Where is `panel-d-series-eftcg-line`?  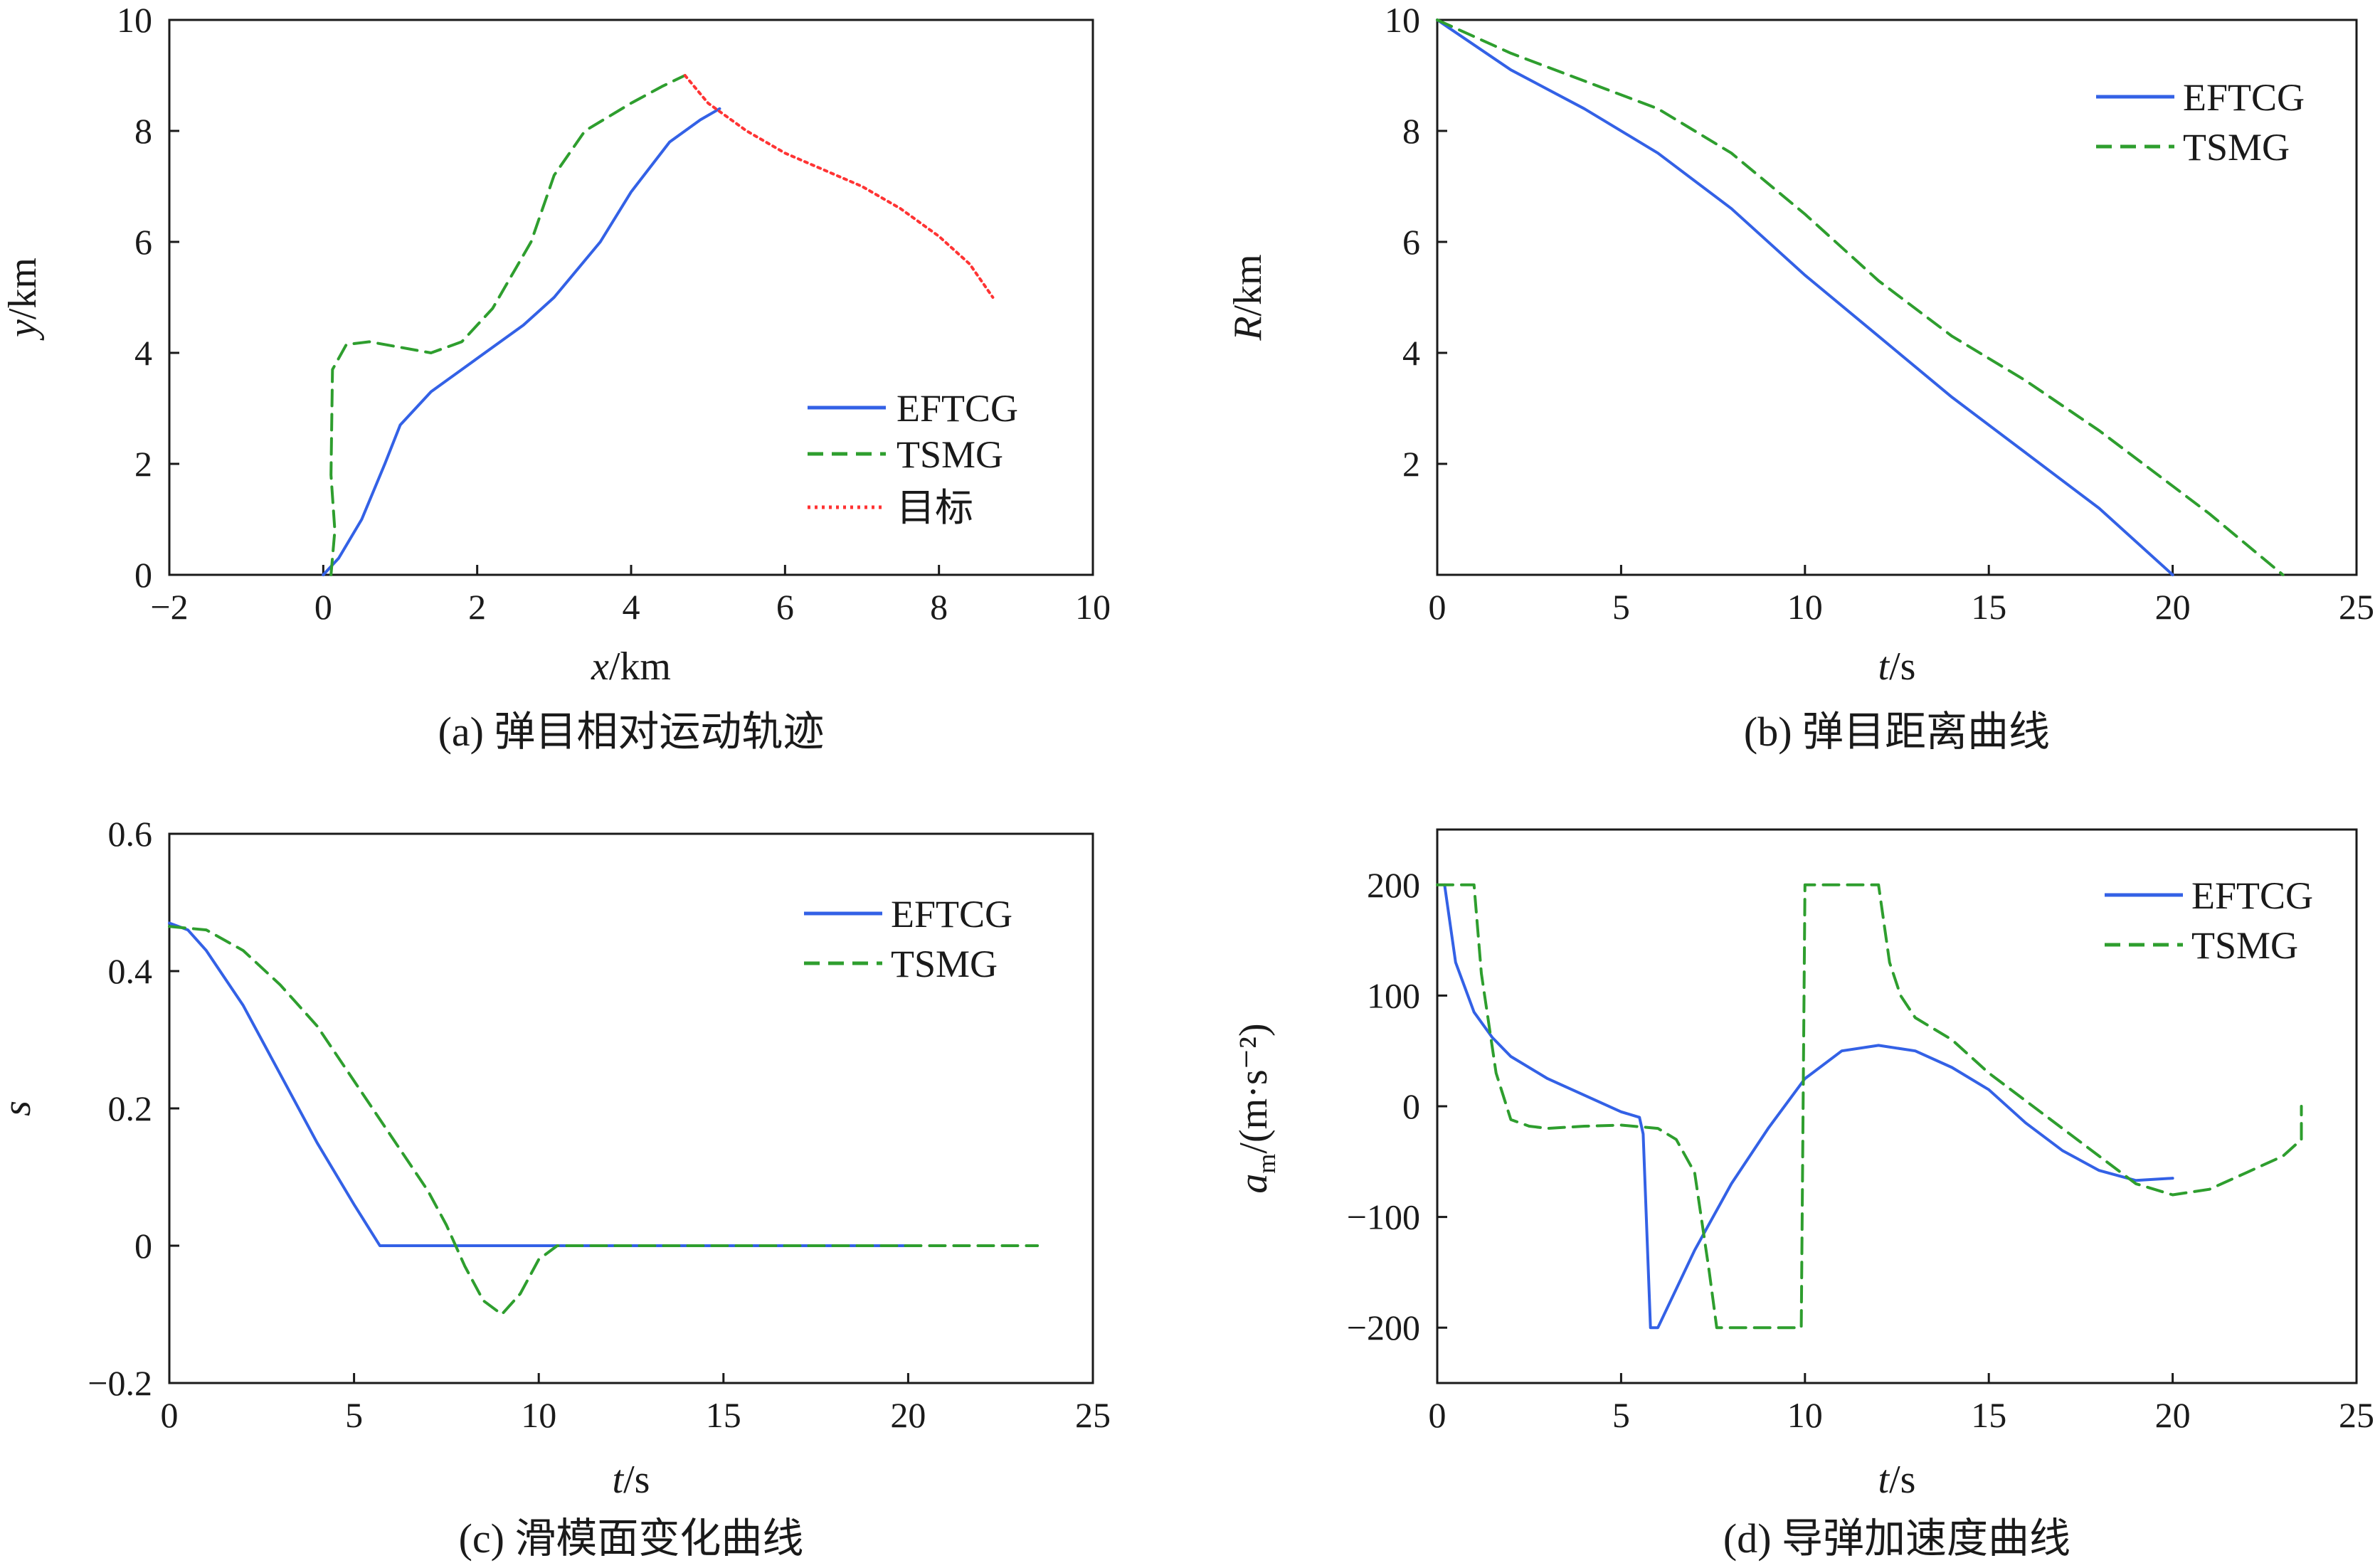 panel-d-series-eftcg-line is located at coordinates (1808, 1106).